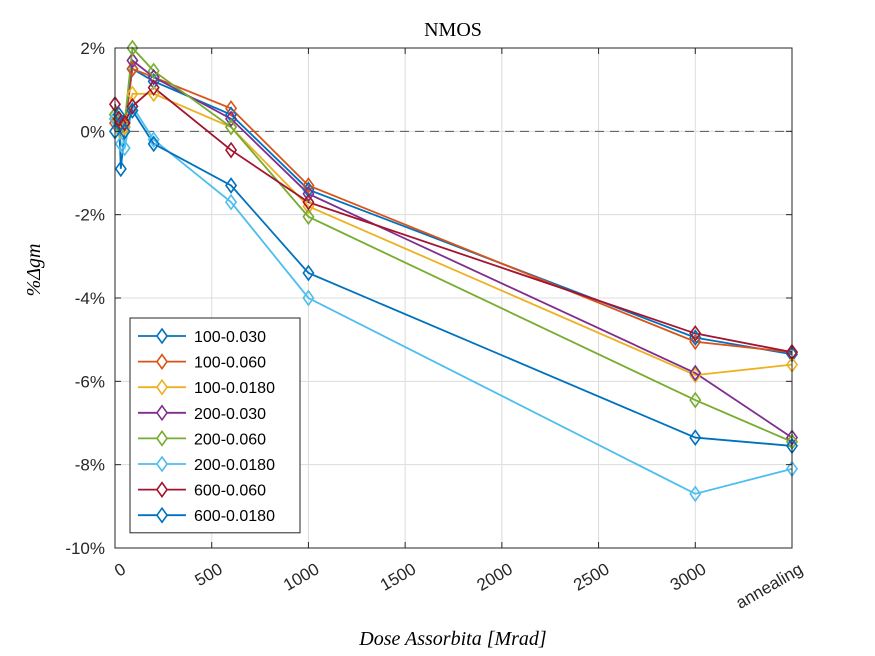 This screenshot has height=656, width=875. What do you see at coordinates (230, 414) in the screenshot?
I see `legend-label: 200-0.030` at bounding box center [230, 414].